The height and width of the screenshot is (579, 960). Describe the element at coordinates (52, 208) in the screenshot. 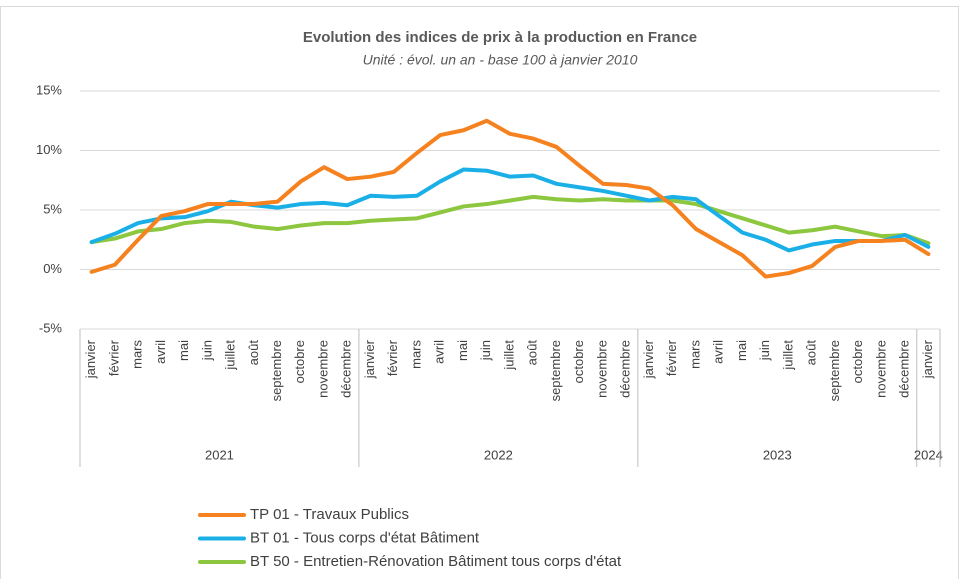

I see `y-tick-label: 5%` at that location.